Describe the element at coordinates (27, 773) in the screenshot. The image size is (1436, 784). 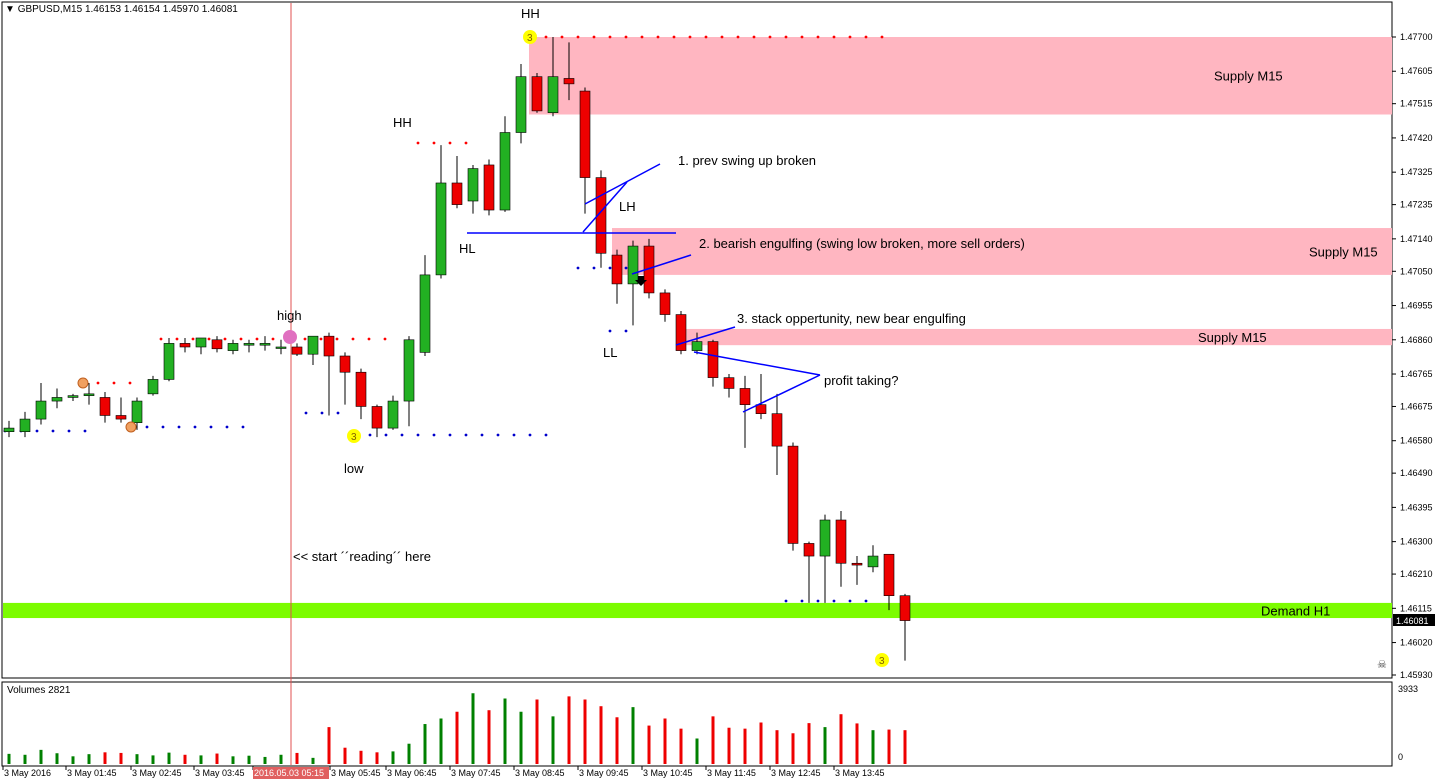
I see `time-tick-label: 3 May 2016` at that location.